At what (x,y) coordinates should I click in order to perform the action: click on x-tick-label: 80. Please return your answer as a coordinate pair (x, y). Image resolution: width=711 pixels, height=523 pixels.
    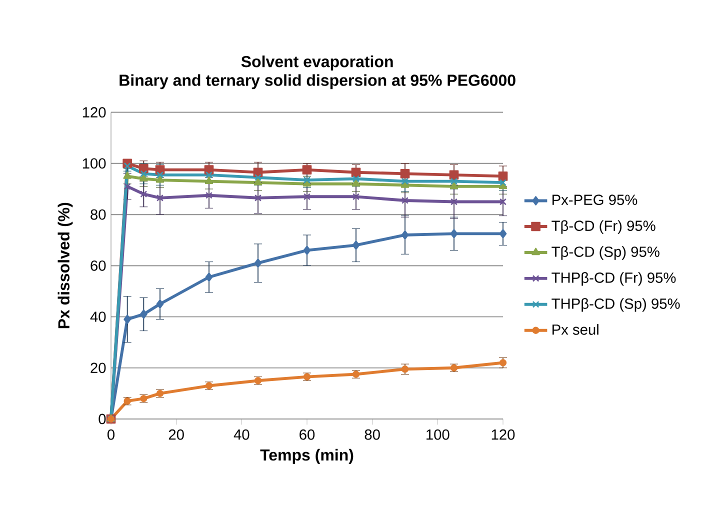
    Looking at the image, I should click on (372, 434).